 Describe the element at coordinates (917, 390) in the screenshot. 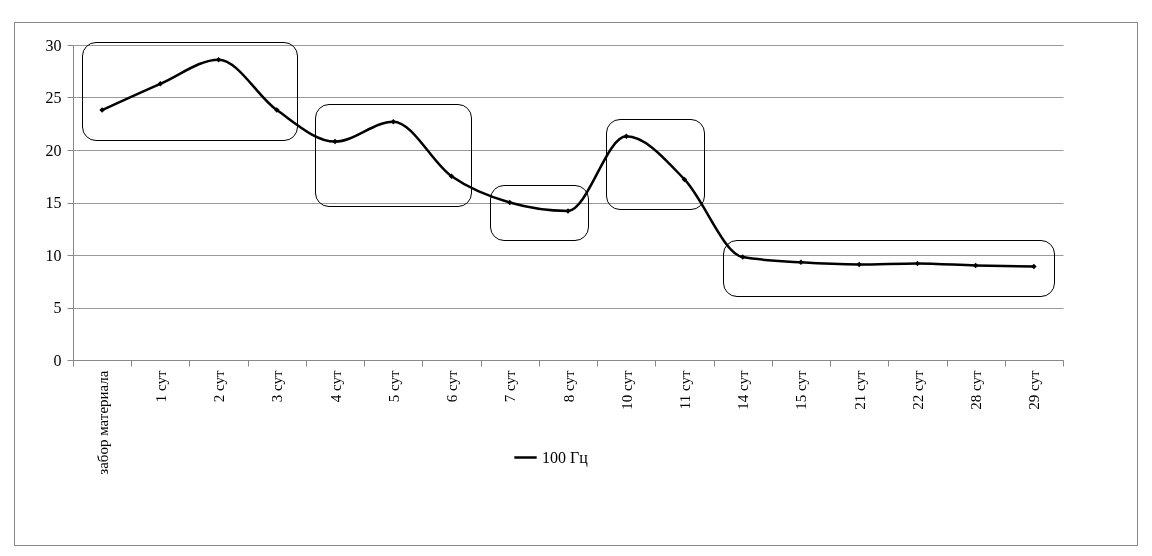

I see `x-tick-label: 22 сут` at that location.